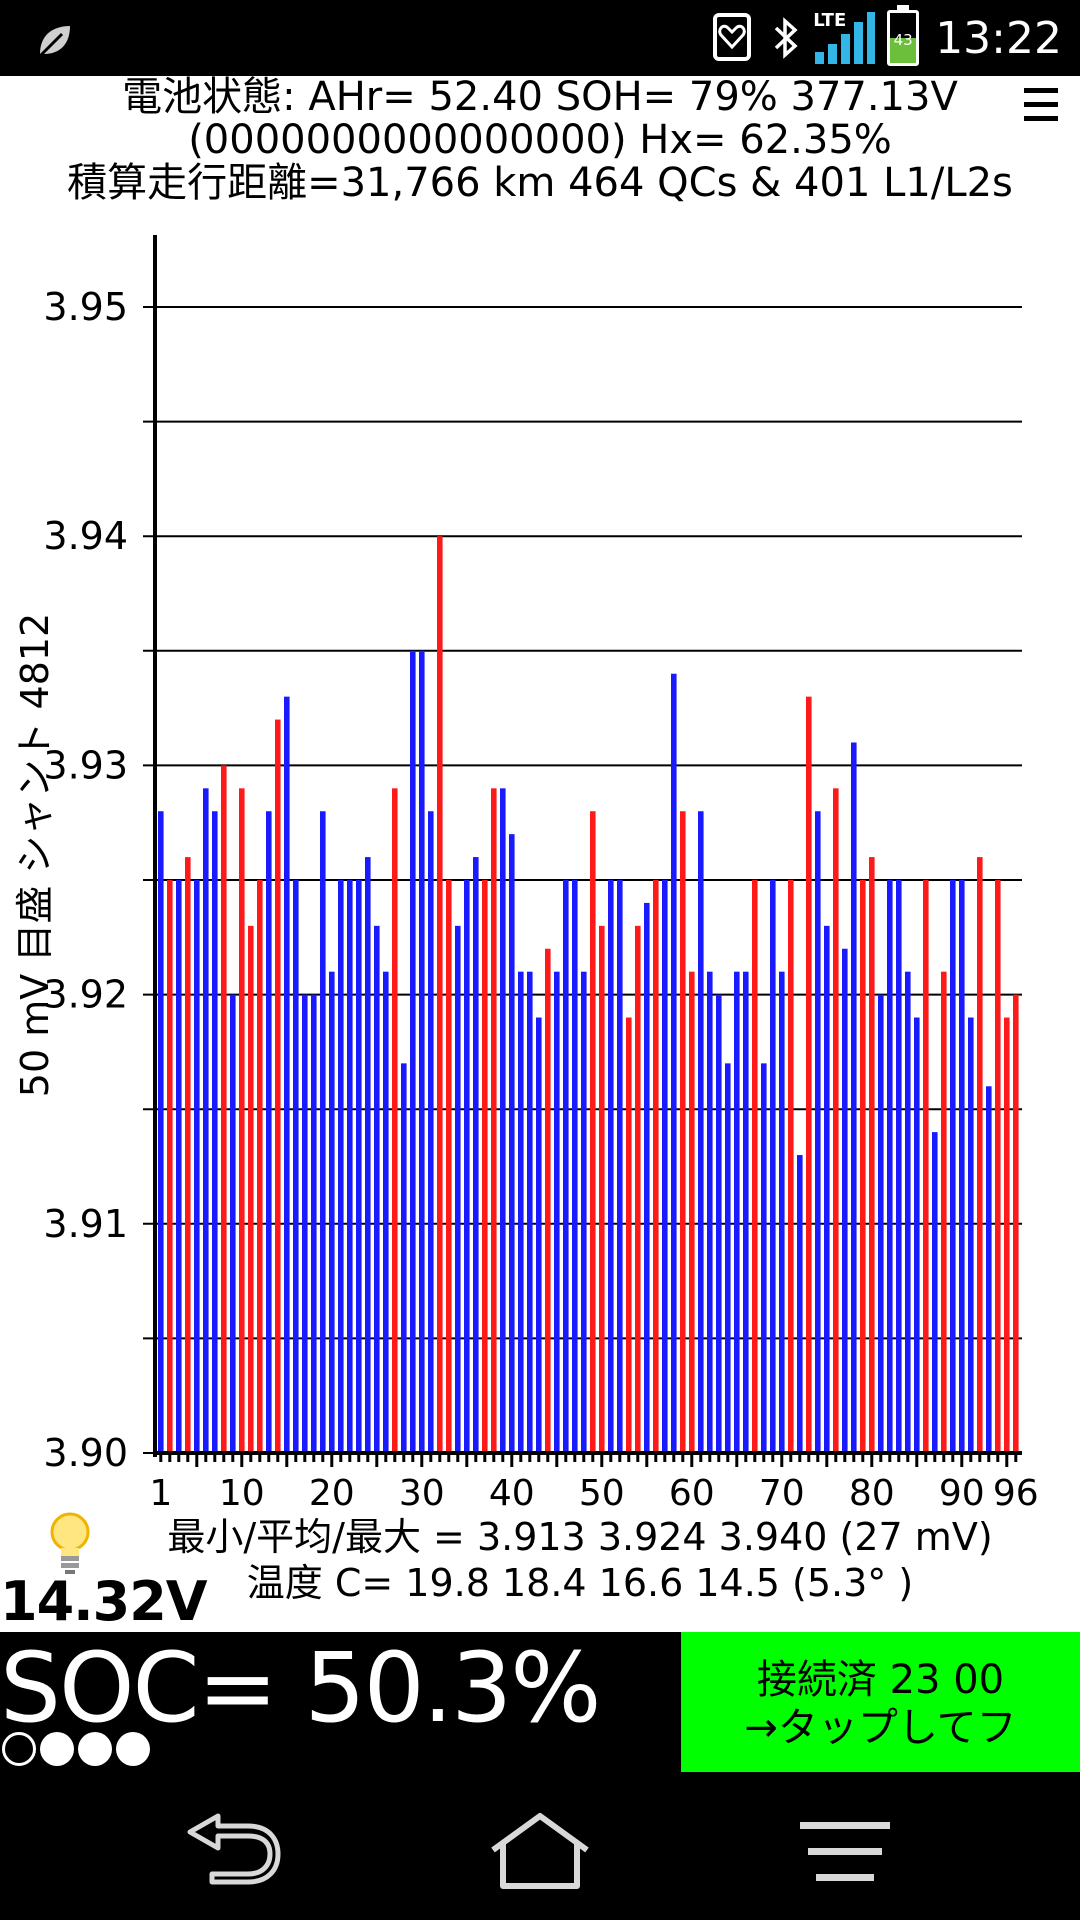 Image resolution: width=1080 pixels, height=1920 pixels. Describe the element at coordinates (1041, 108) in the screenshot. I see `menu-icon` at that location.